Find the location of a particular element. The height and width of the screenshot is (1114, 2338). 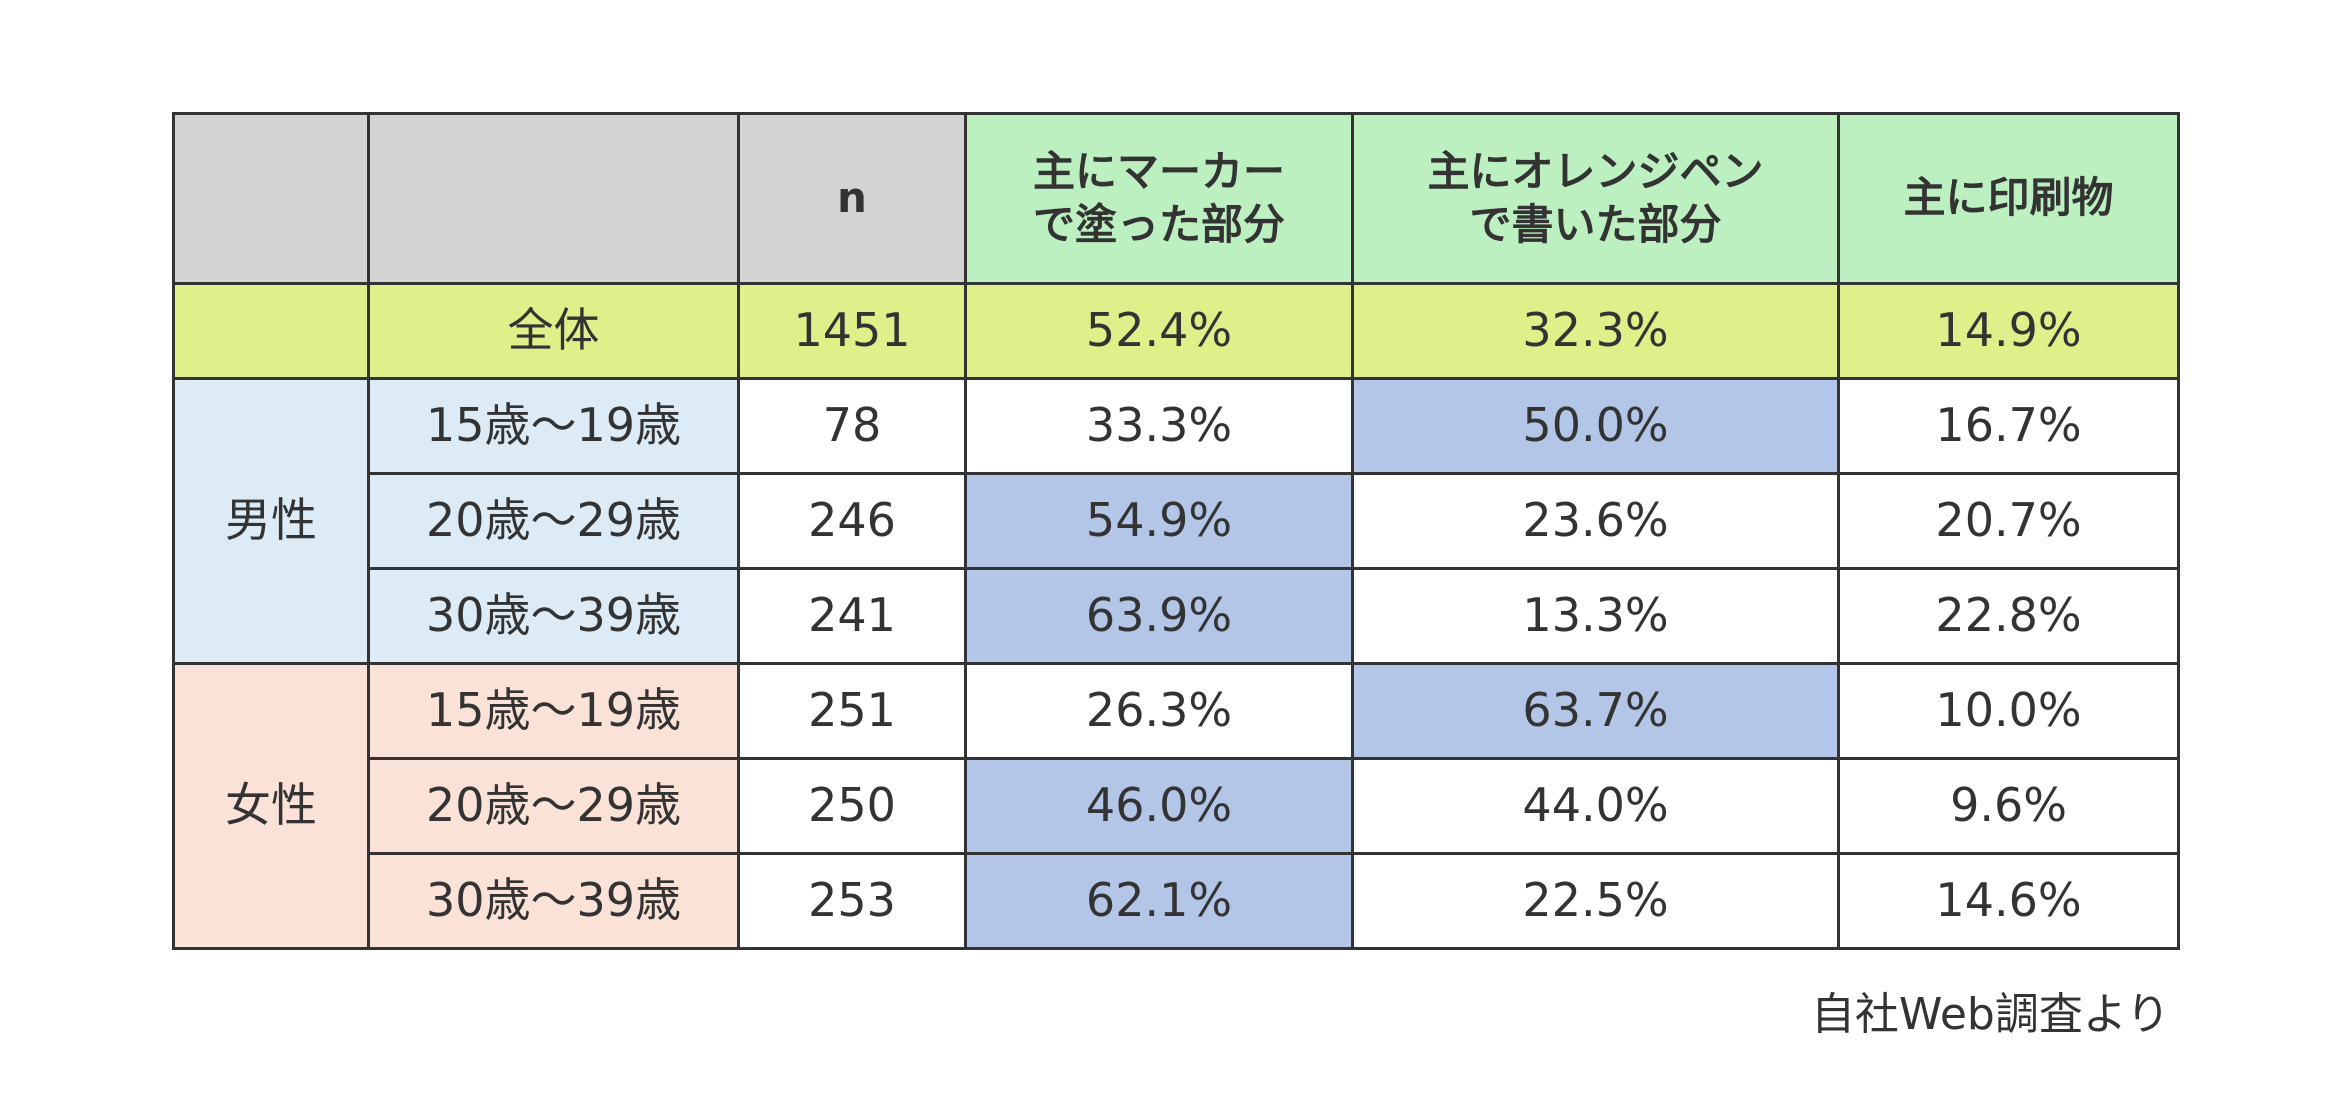

print-cell: 10.0% is located at coordinates (2008, 711).